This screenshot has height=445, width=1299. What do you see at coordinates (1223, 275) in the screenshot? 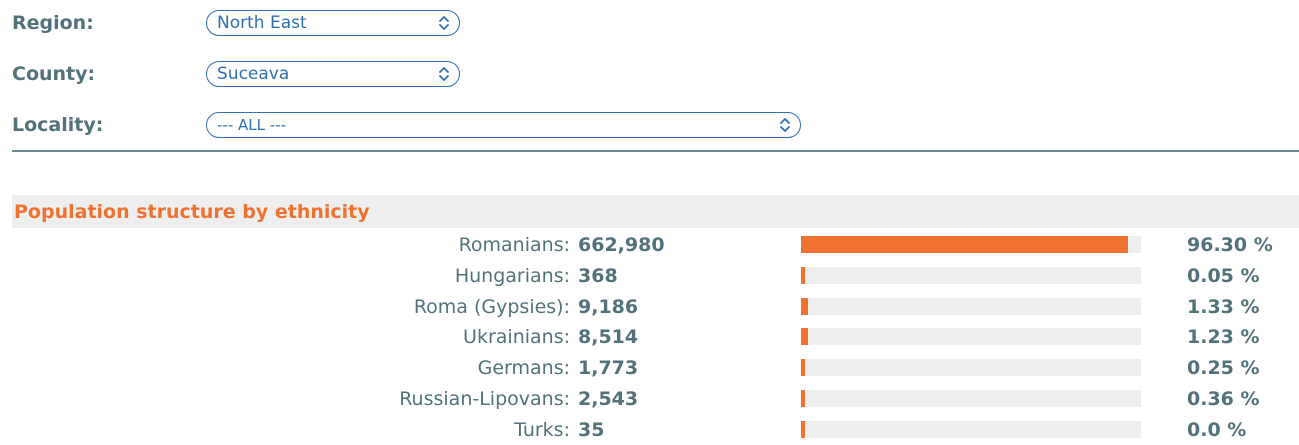
I see `ethnicity-percent: 0.05 %` at bounding box center [1223, 275].